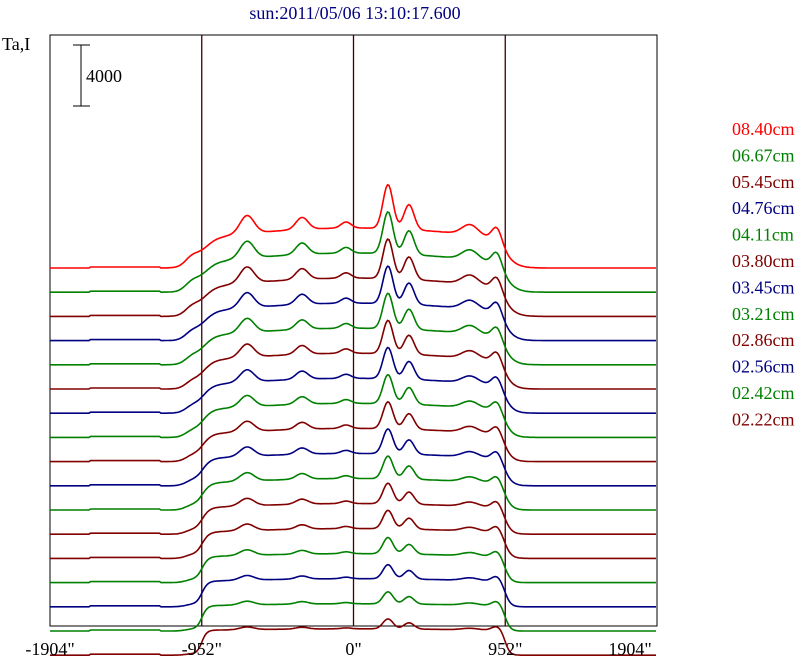  I want to click on legend-item: 03.80cm, so click(763, 261).